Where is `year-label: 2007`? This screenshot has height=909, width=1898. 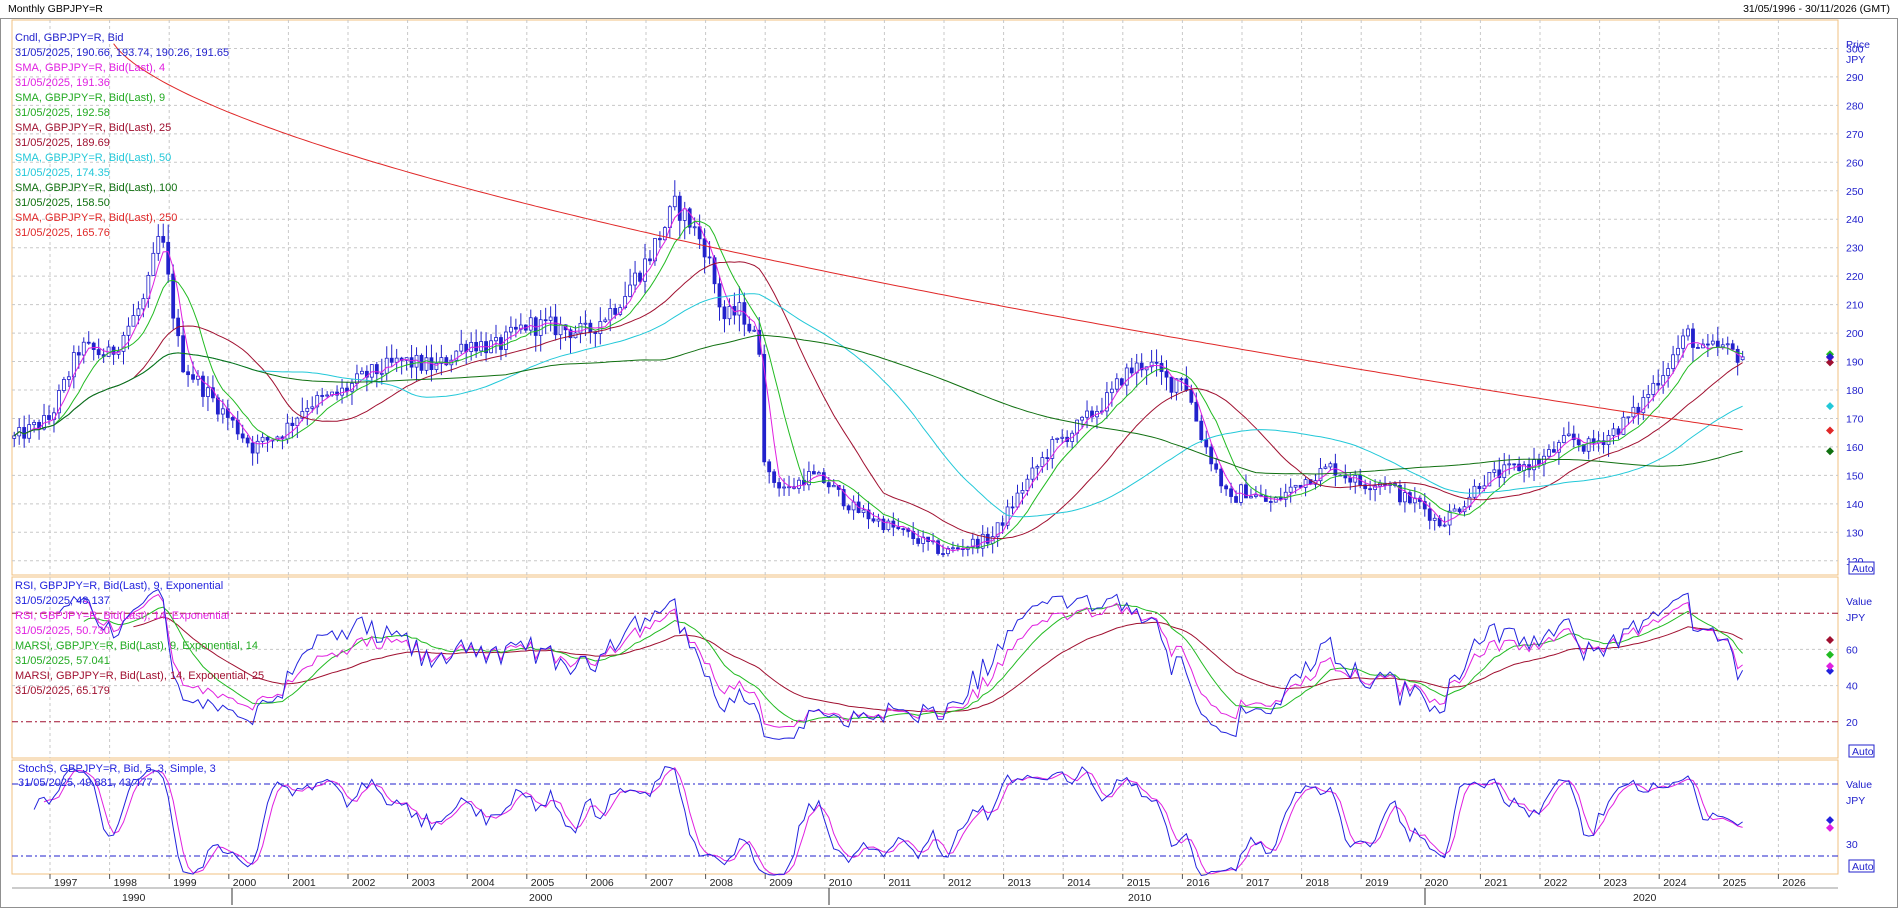 year-label: 2007 is located at coordinates (662, 883).